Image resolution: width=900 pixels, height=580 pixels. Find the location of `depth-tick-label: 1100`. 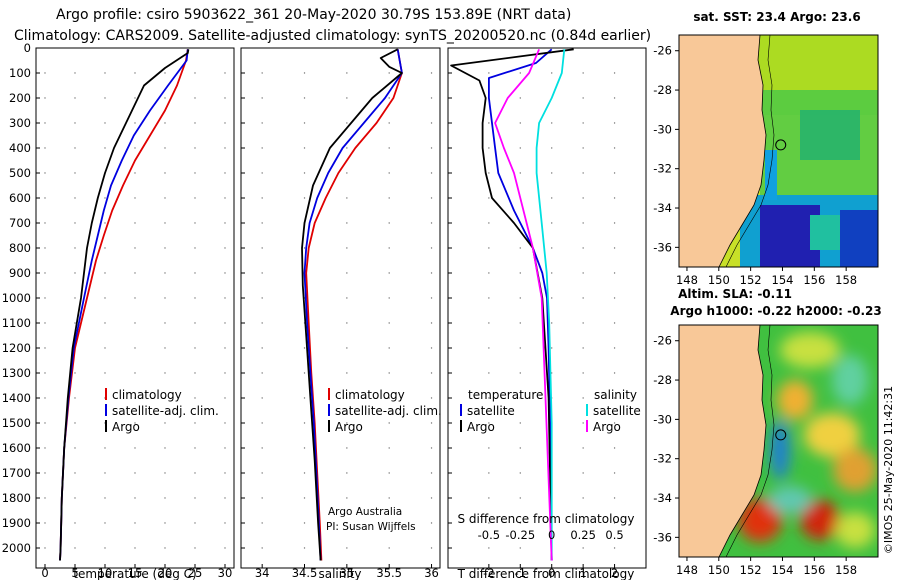

depth-tick-label: 1100 is located at coordinates (16, 323).